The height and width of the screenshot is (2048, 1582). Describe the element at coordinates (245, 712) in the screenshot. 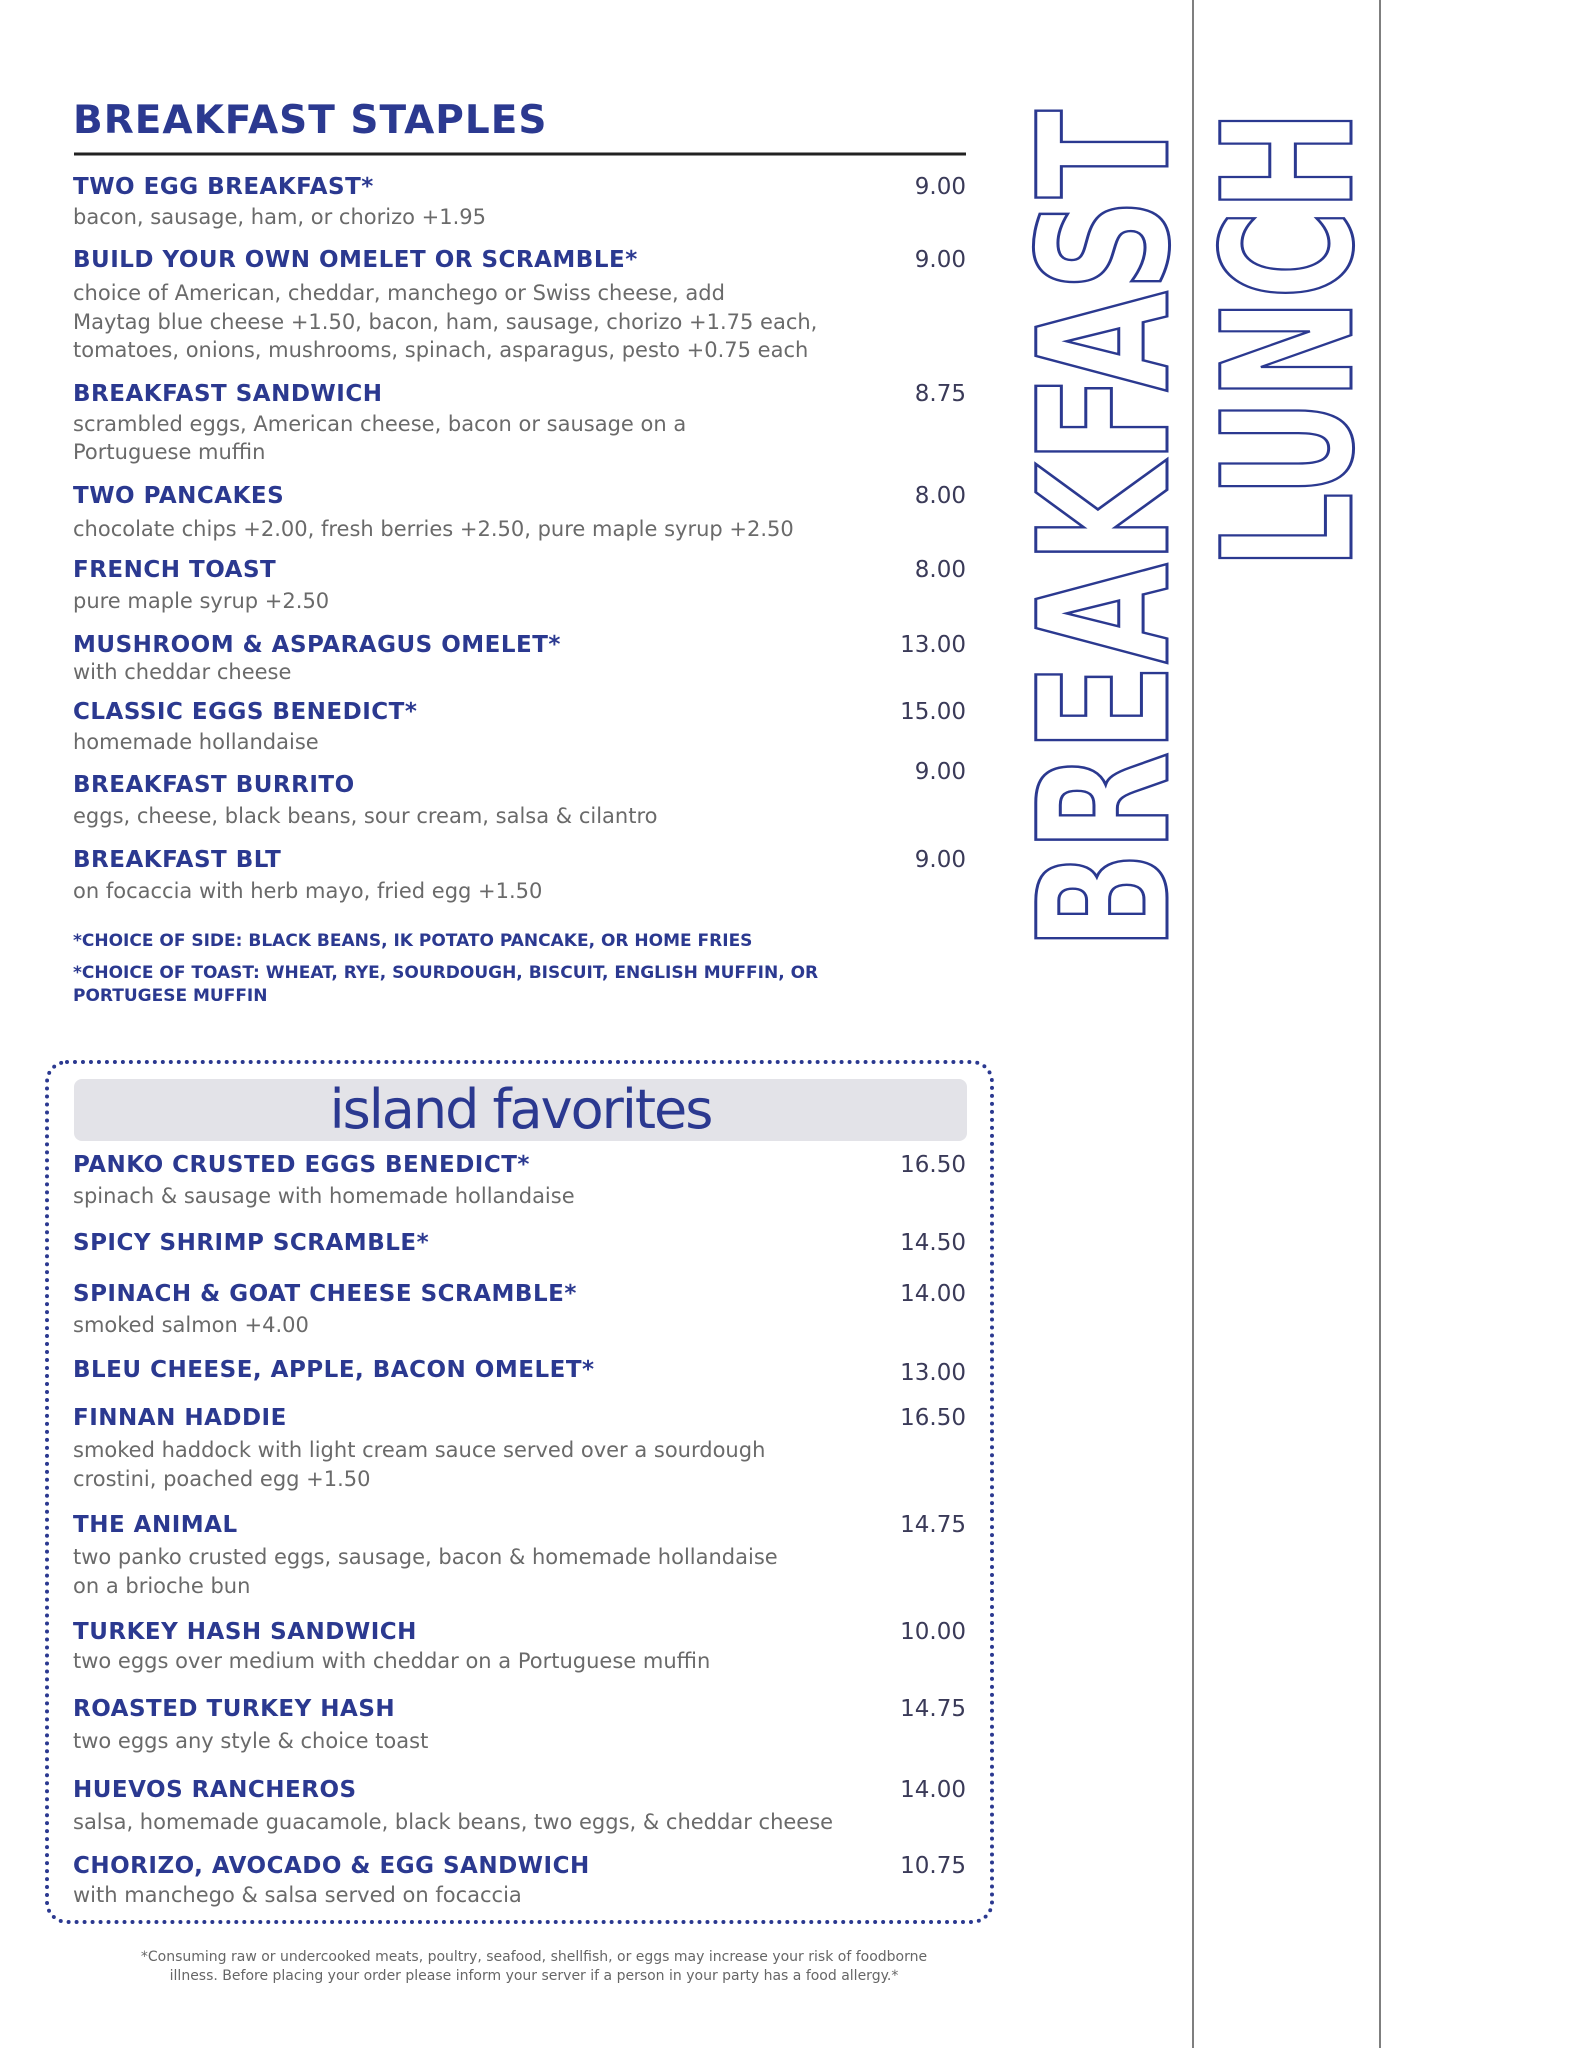

I see `item-name: CLASSIC EGGS BENEDICT*` at that location.